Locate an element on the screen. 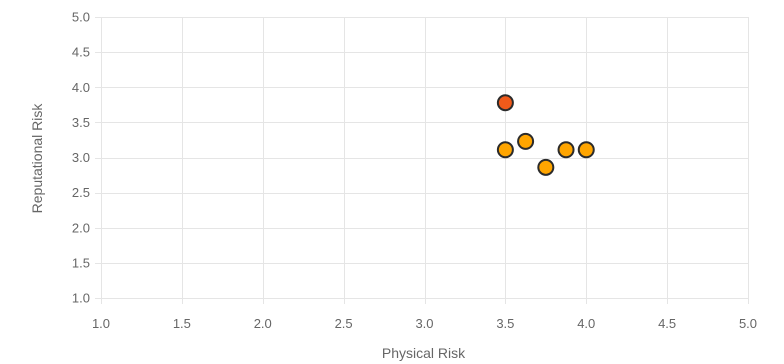 The height and width of the screenshot is (364, 784). y-tick-label: 1.0 is located at coordinates (81, 298).